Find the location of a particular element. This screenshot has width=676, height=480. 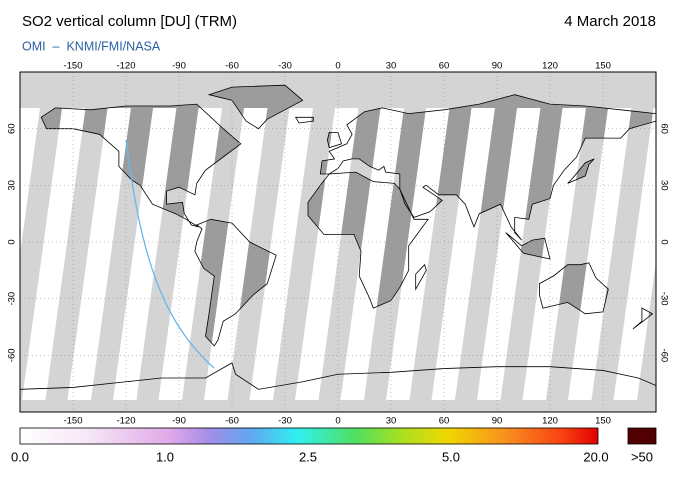

date: 4 March 2018 is located at coordinates (610, 21).